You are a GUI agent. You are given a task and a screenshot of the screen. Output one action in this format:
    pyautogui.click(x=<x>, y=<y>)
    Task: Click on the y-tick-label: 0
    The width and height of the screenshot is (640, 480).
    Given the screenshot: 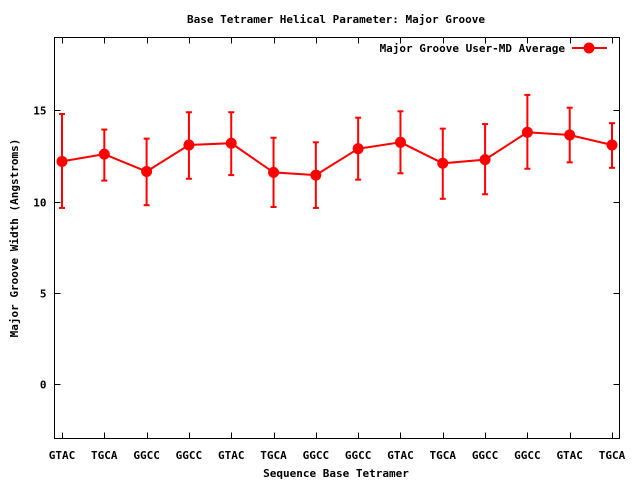 What is the action you would take?
    pyautogui.click(x=43, y=385)
    